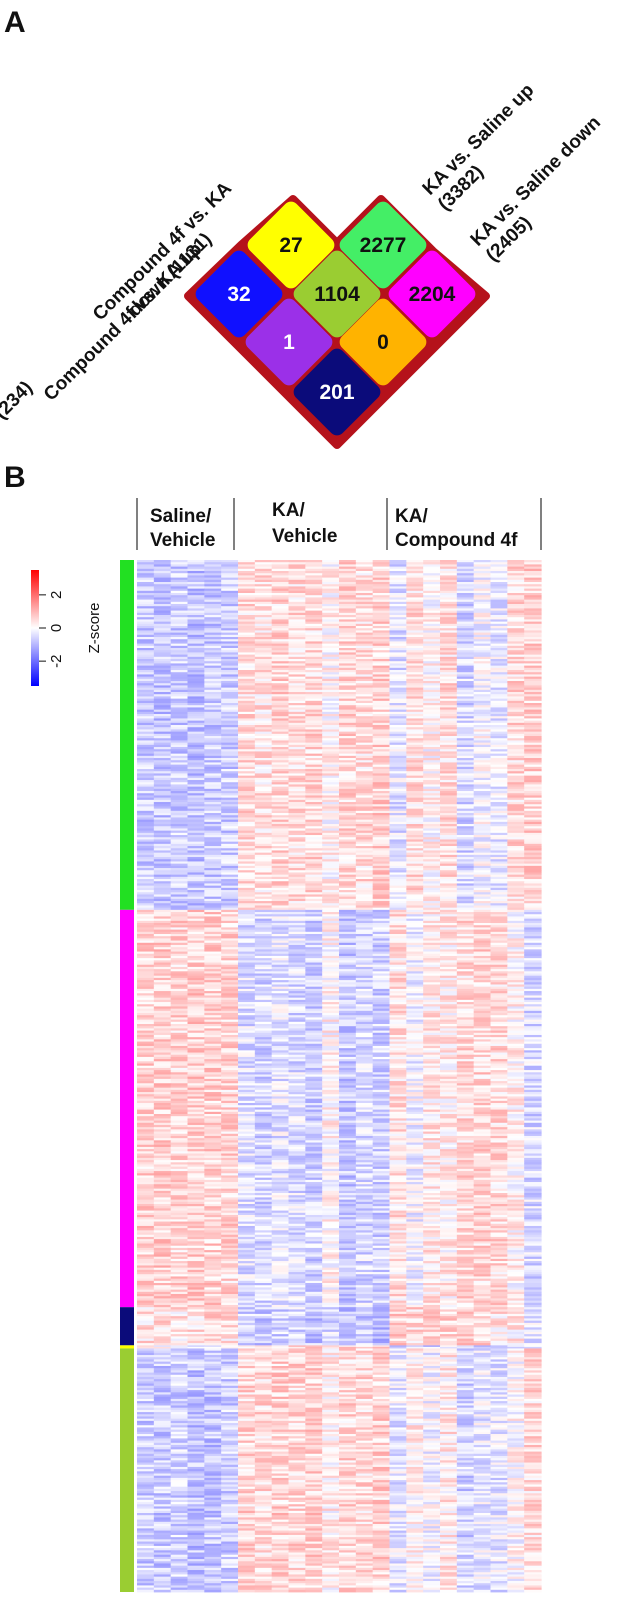 This screenshot has width=626, height=1598. Describe the element at coordinates (290, 245) in the screenshot. I see `venn-cell-count: 27` at that location.